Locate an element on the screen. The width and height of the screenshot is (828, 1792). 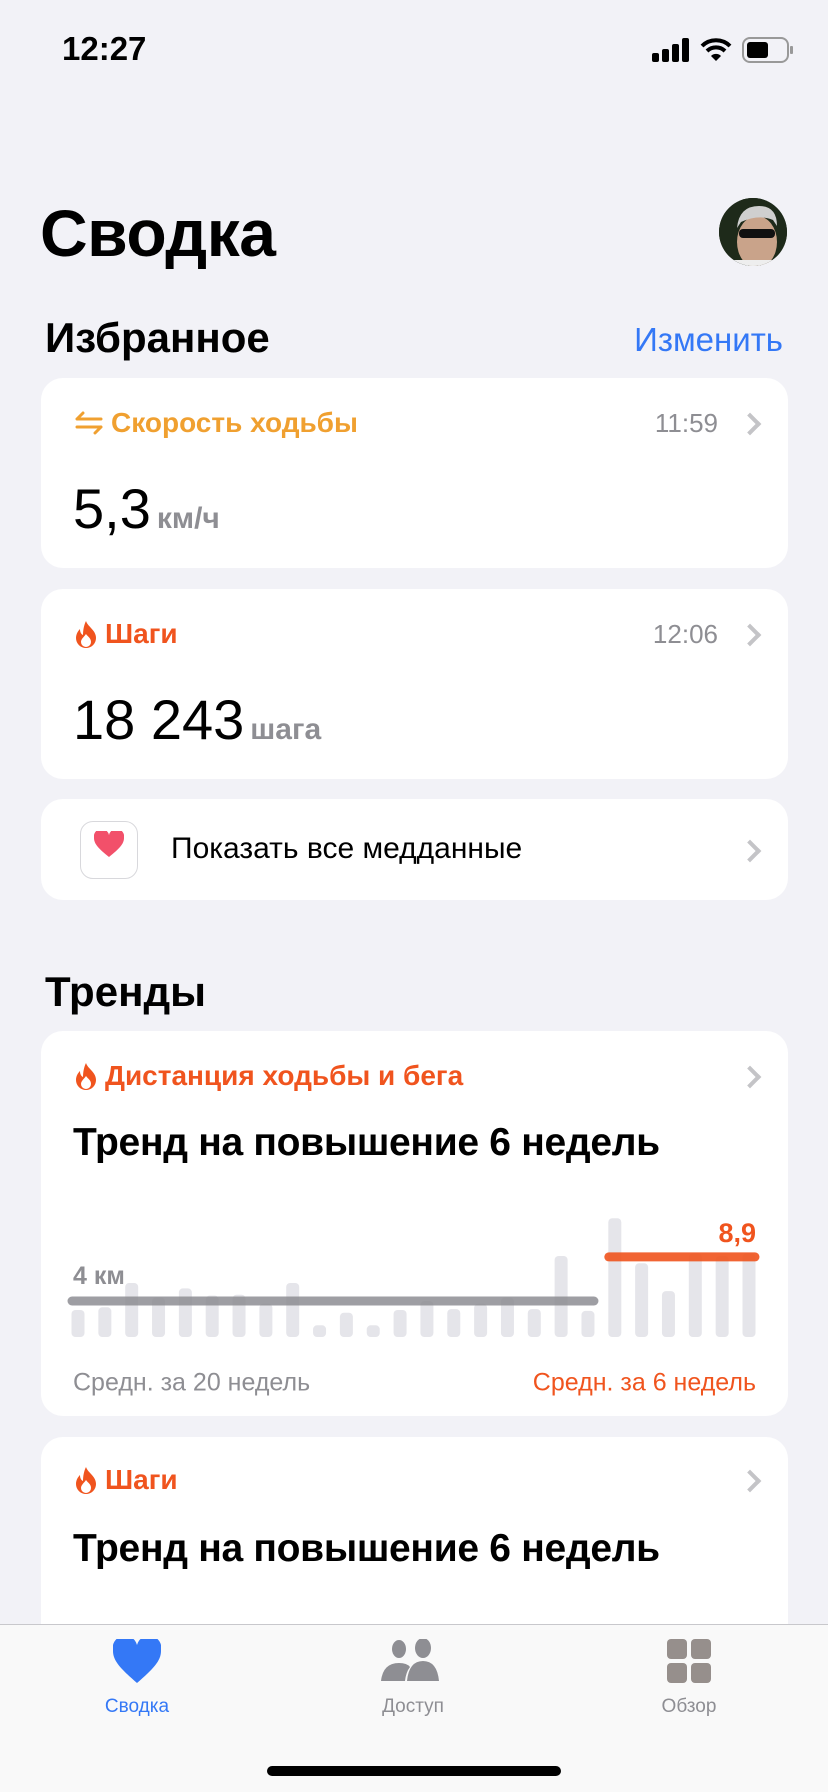
health-app-icon is located at coordinates (109, 850).